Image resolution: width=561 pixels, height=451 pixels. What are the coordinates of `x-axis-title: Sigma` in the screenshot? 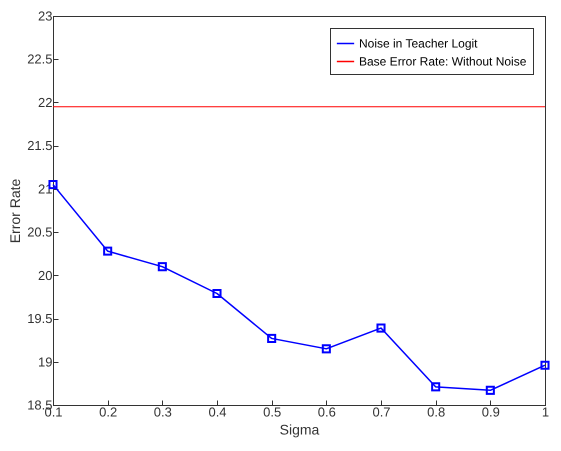 It's located at (300, 430).